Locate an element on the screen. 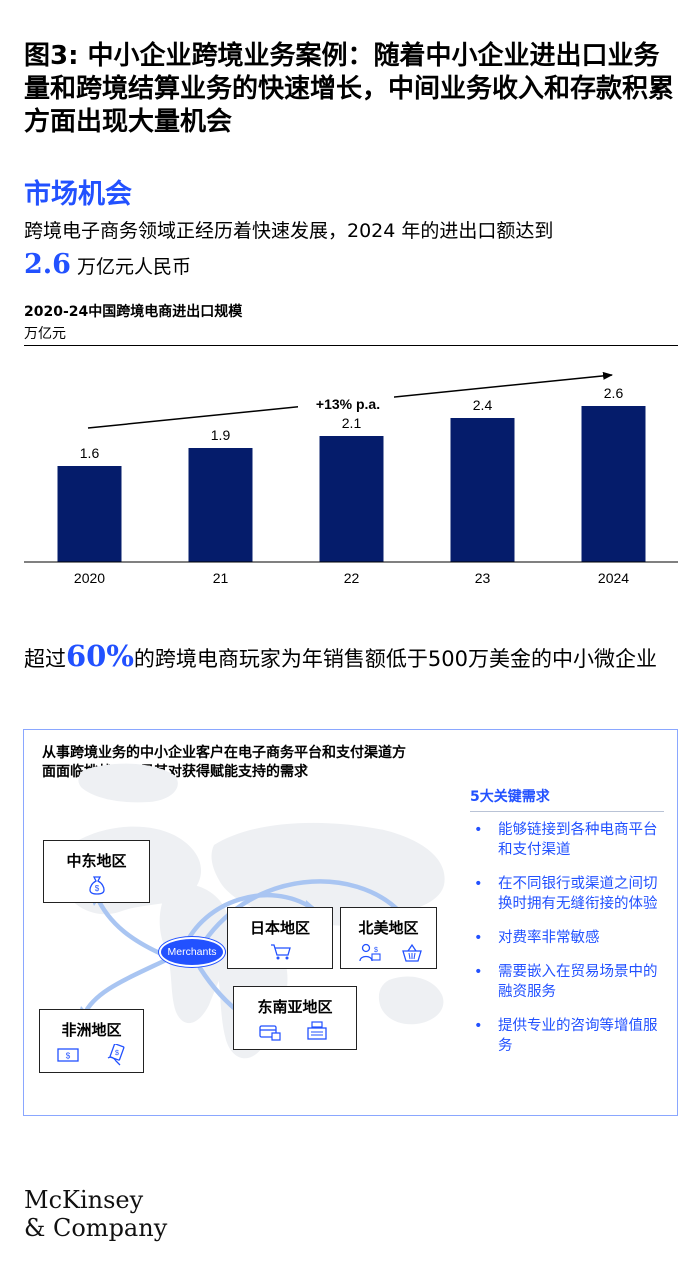  flow-arrows is located at coordinates (242, 949).